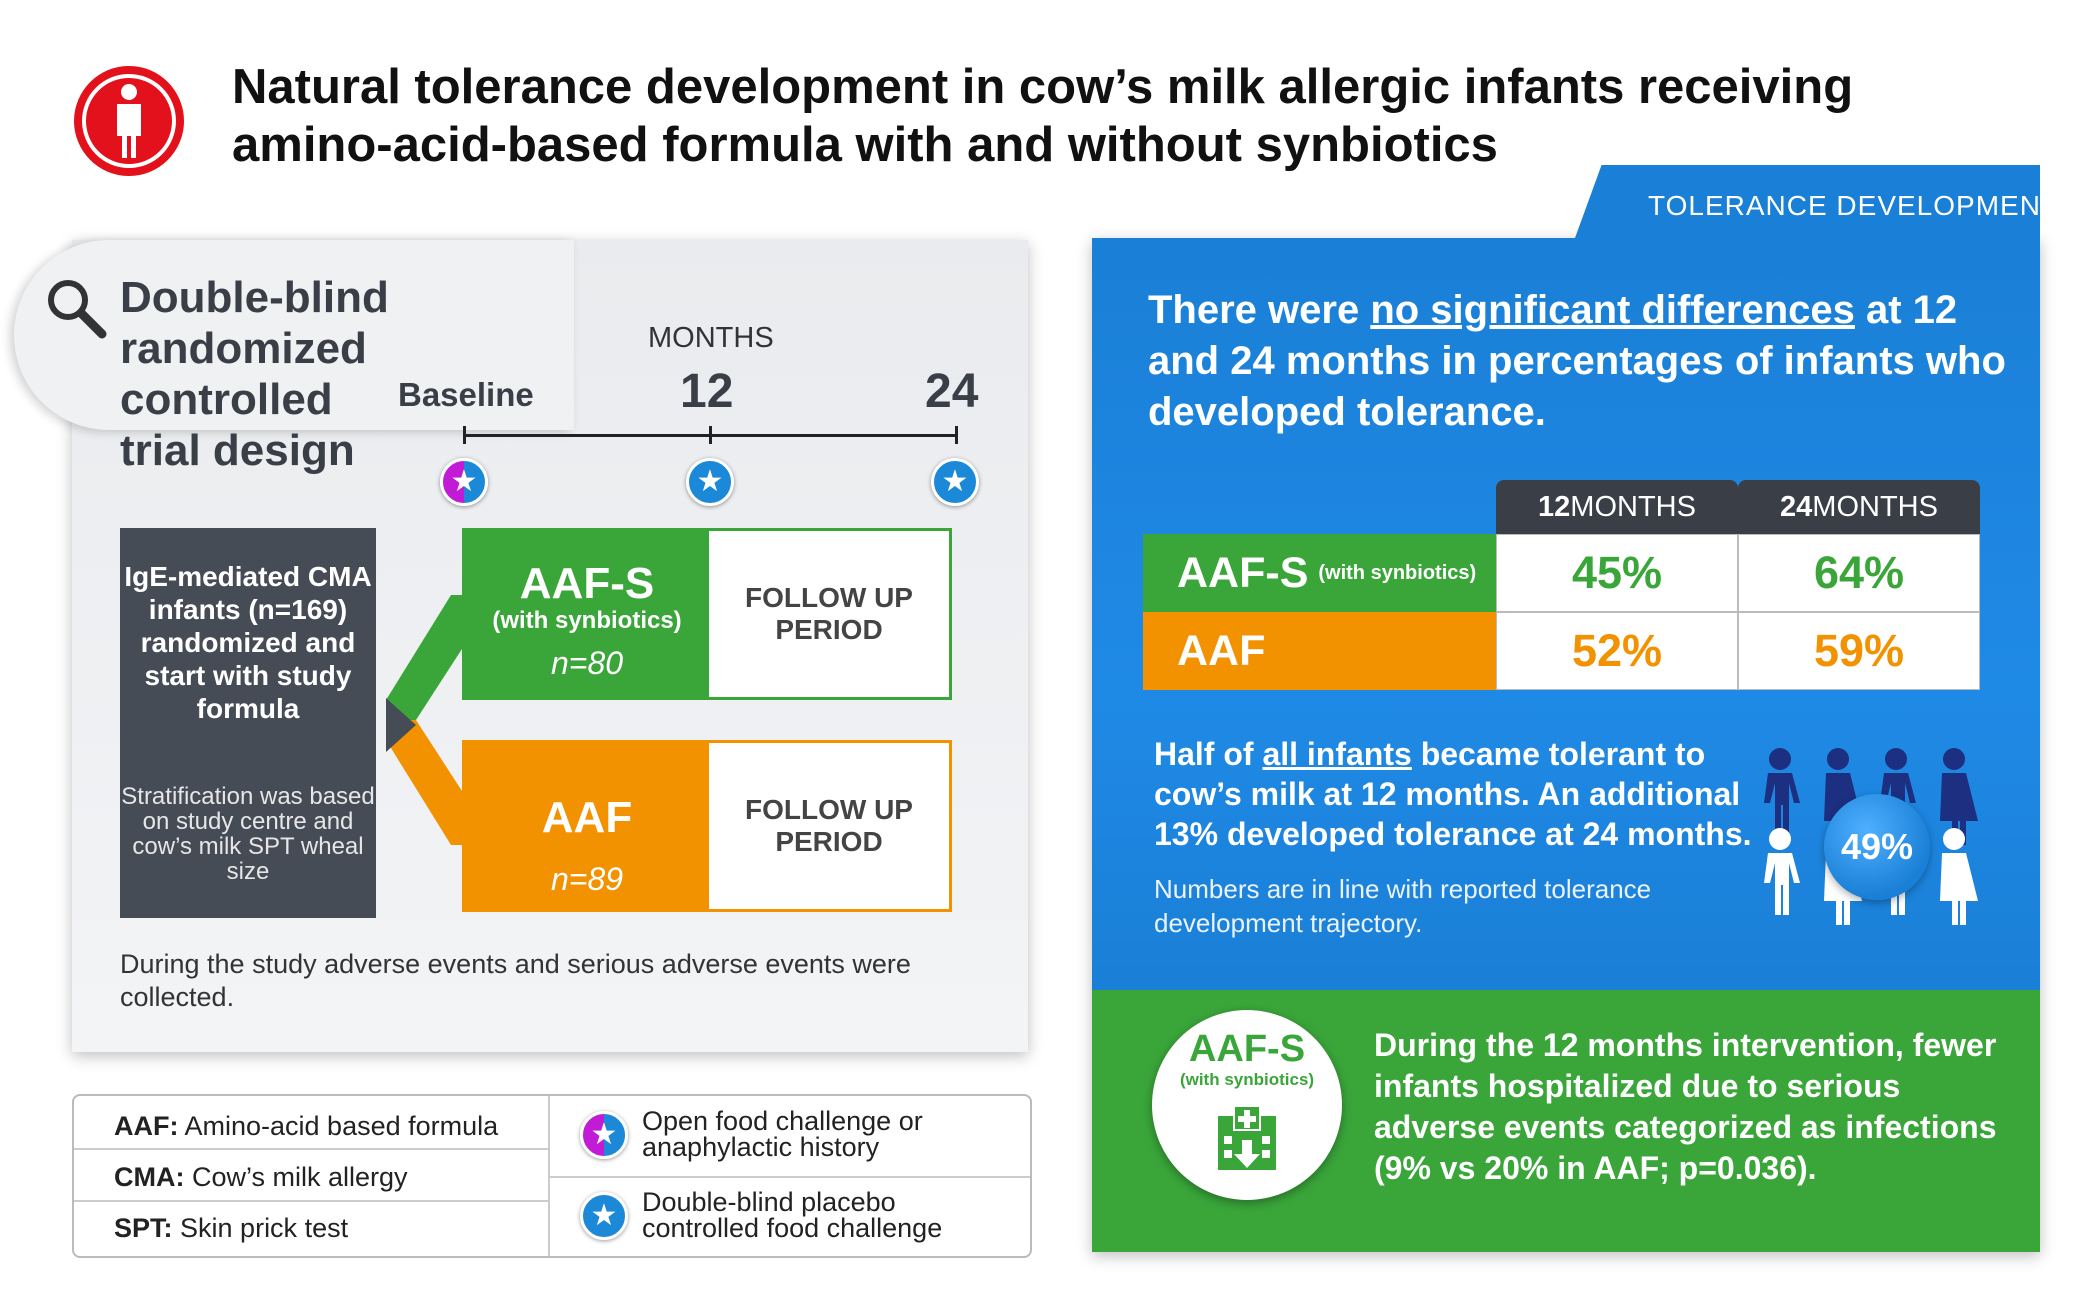 This screenshot has height=1313, width=2100. What do you see at coordinates (587, 817) in the screenshot?
I see `aaf-arm-name: AAF` at bounding box center [587, 817].